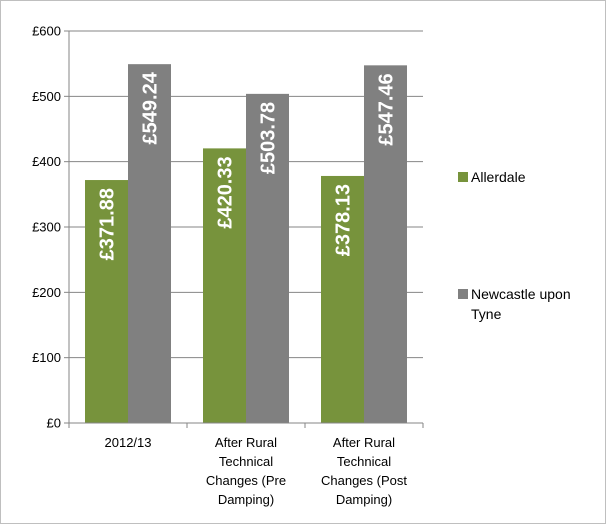  What do you see at coordinates (364, 480) in the screenshot?
I see `x-category-label: Changes (Post` at bounding box center [364, 480].